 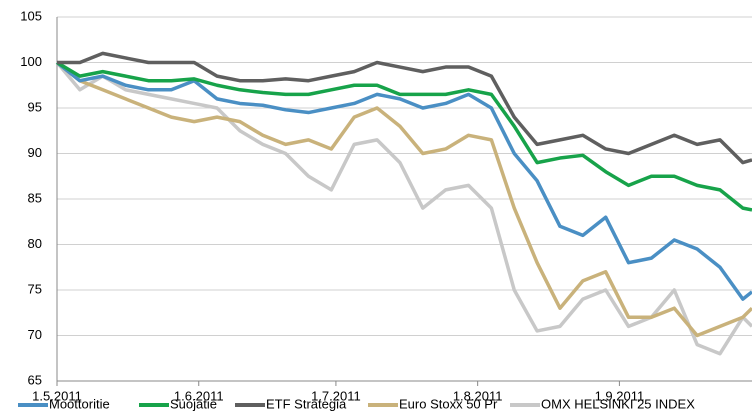 What do you see at coordinates (35, 152) in the screenshot?
I see `y-tick-label: 90` at bounding box center [35, 152].